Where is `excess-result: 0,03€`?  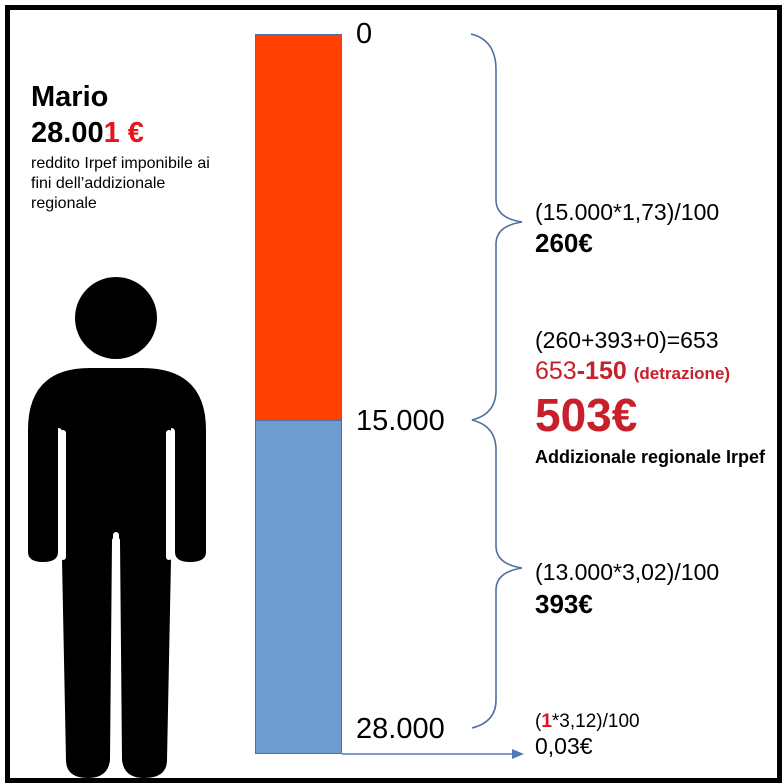 excess-result: 0,03€ is located at coordinates (564, 746).